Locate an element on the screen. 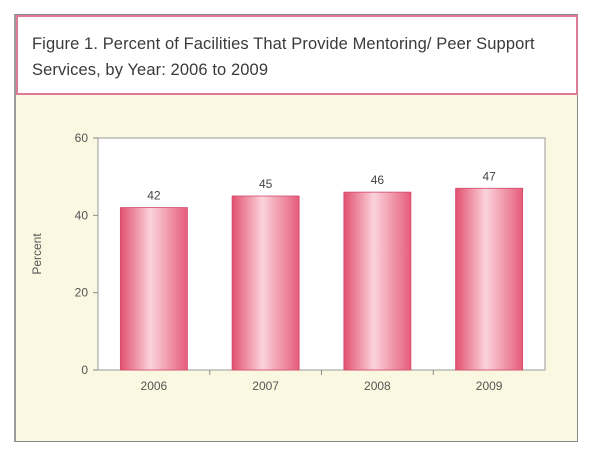  data-label: 42 is located at coordinates (154, 196).